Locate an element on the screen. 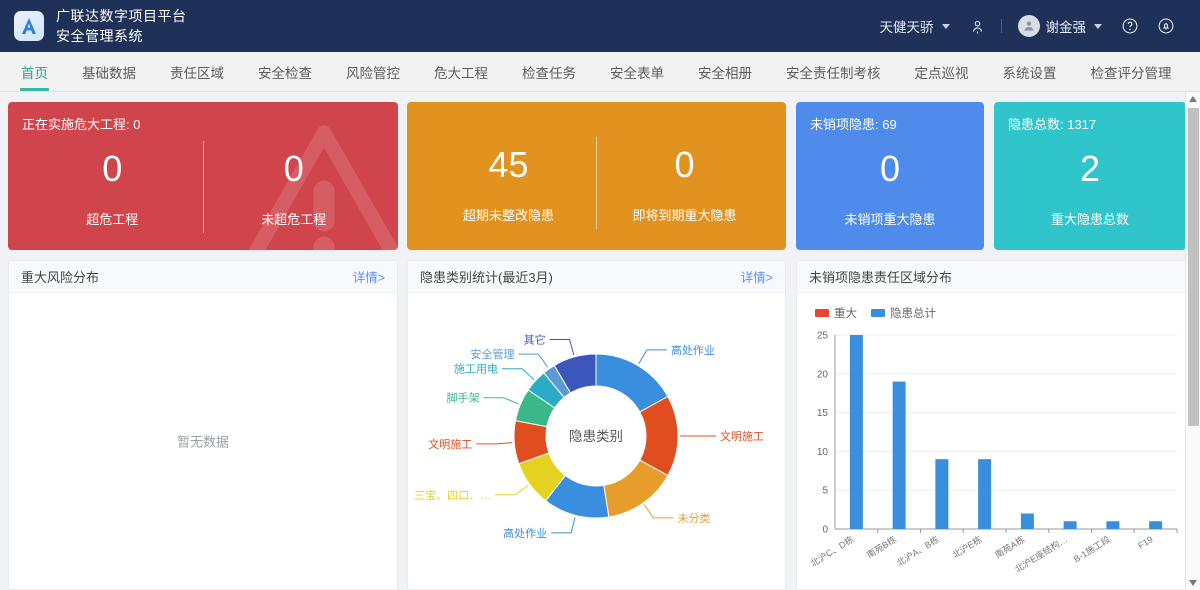 The height and width of the screenshot is (590, 1200). nav-grid-toggle is located at coordinates (1194, 71).